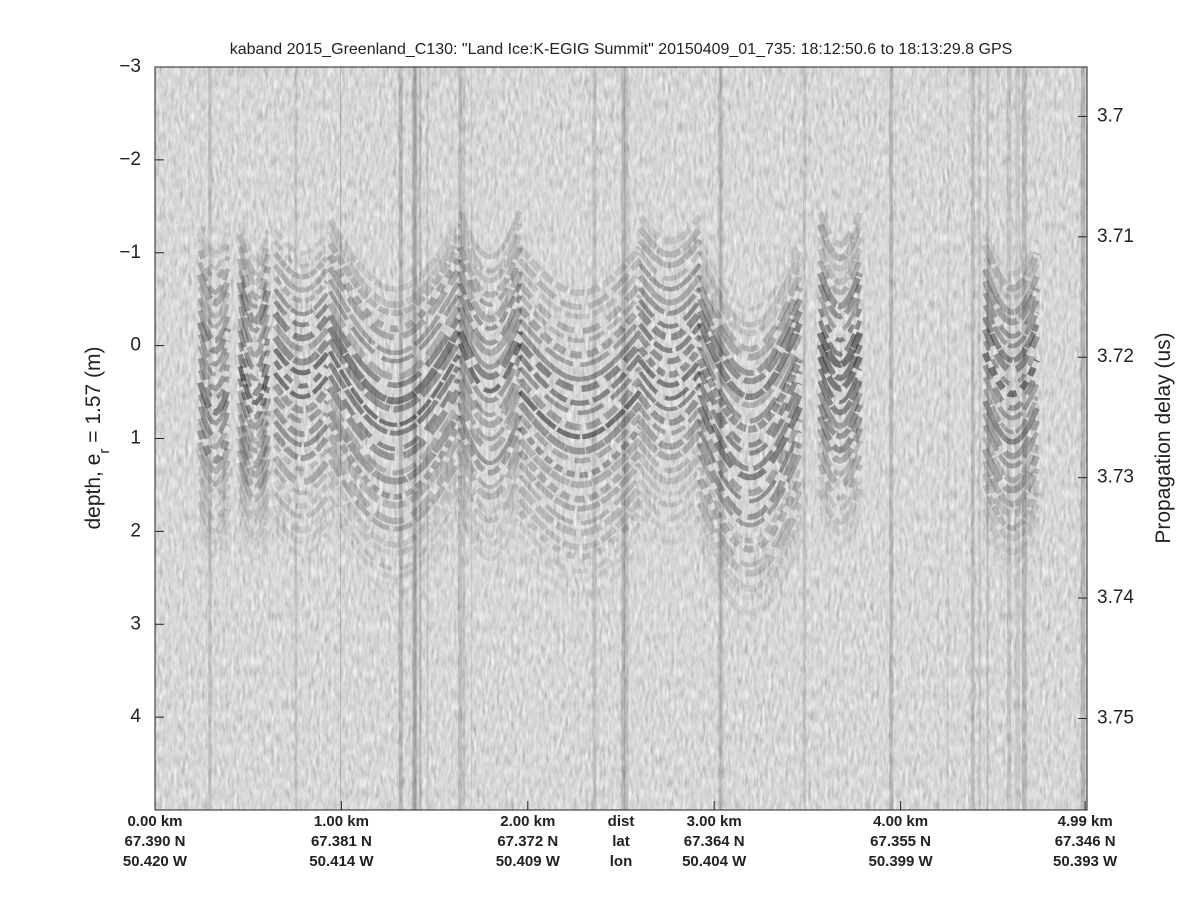  What do you see at coordinates (527, 841) in the screenshot?
I see `lat-label: 67.372 N` at bounding box center [527, 841].